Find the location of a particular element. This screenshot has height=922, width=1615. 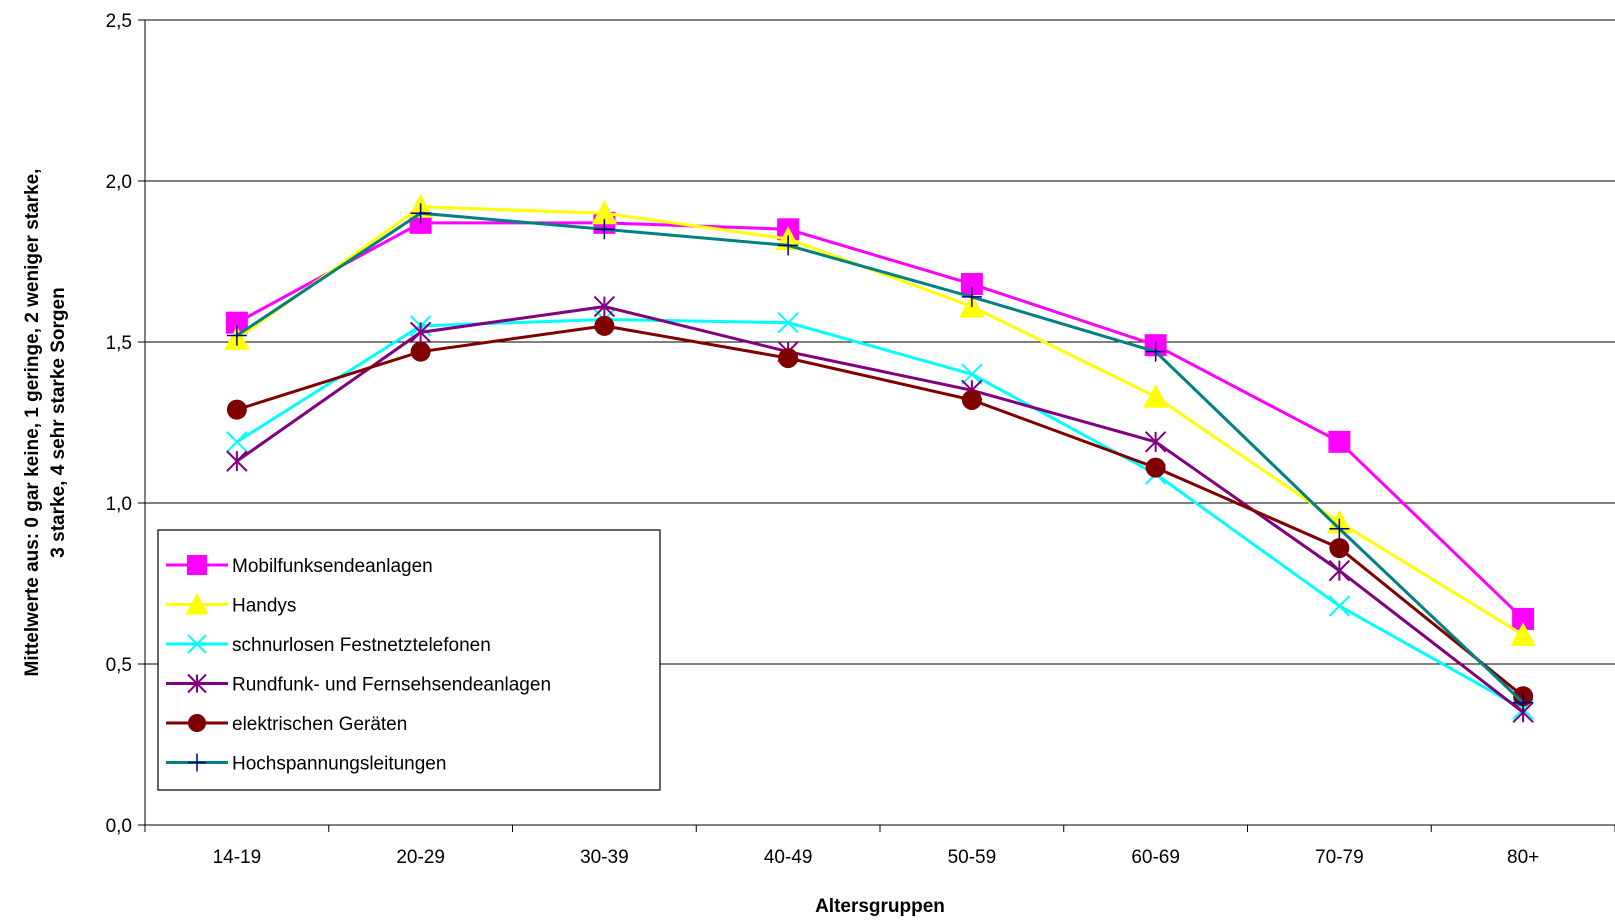

legend-item: Rundfunk- und Fernsehsendeanlagen is located at coordinates (358, 684).